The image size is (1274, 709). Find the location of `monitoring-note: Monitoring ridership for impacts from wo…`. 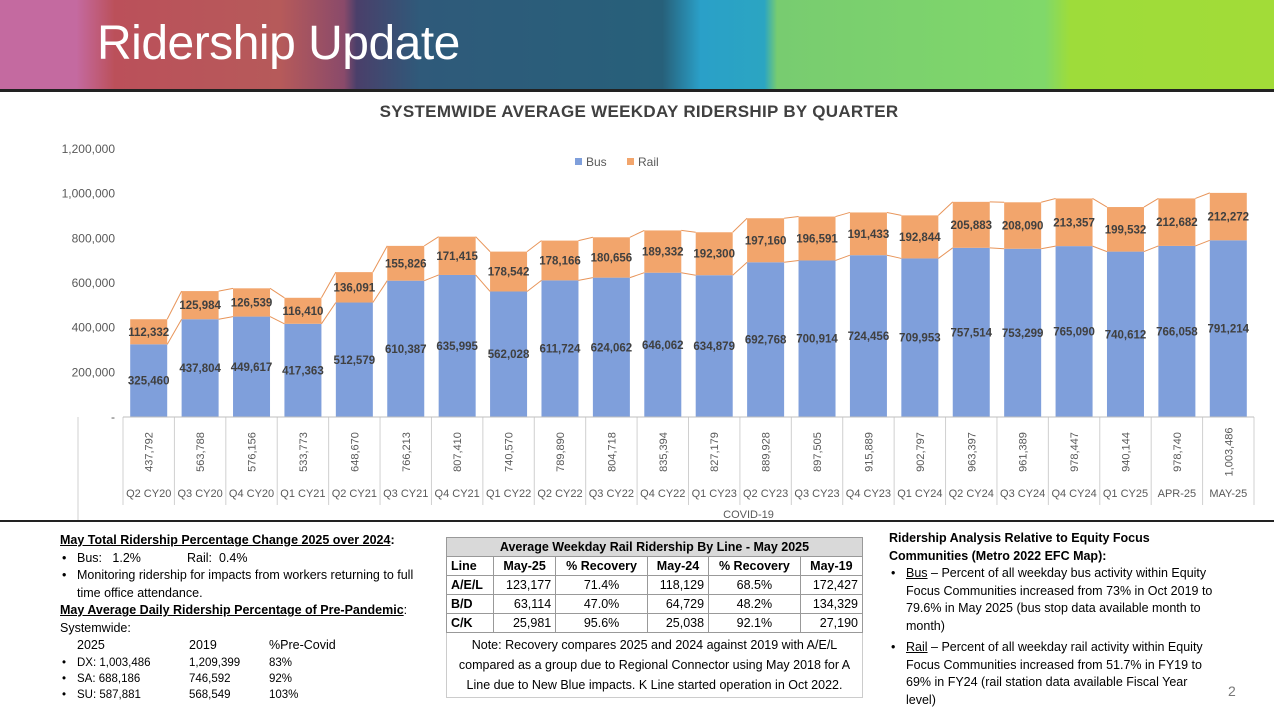

monitoring-note: Monitoring ridership for impacts from wo… is located at coordinates (250, 584).